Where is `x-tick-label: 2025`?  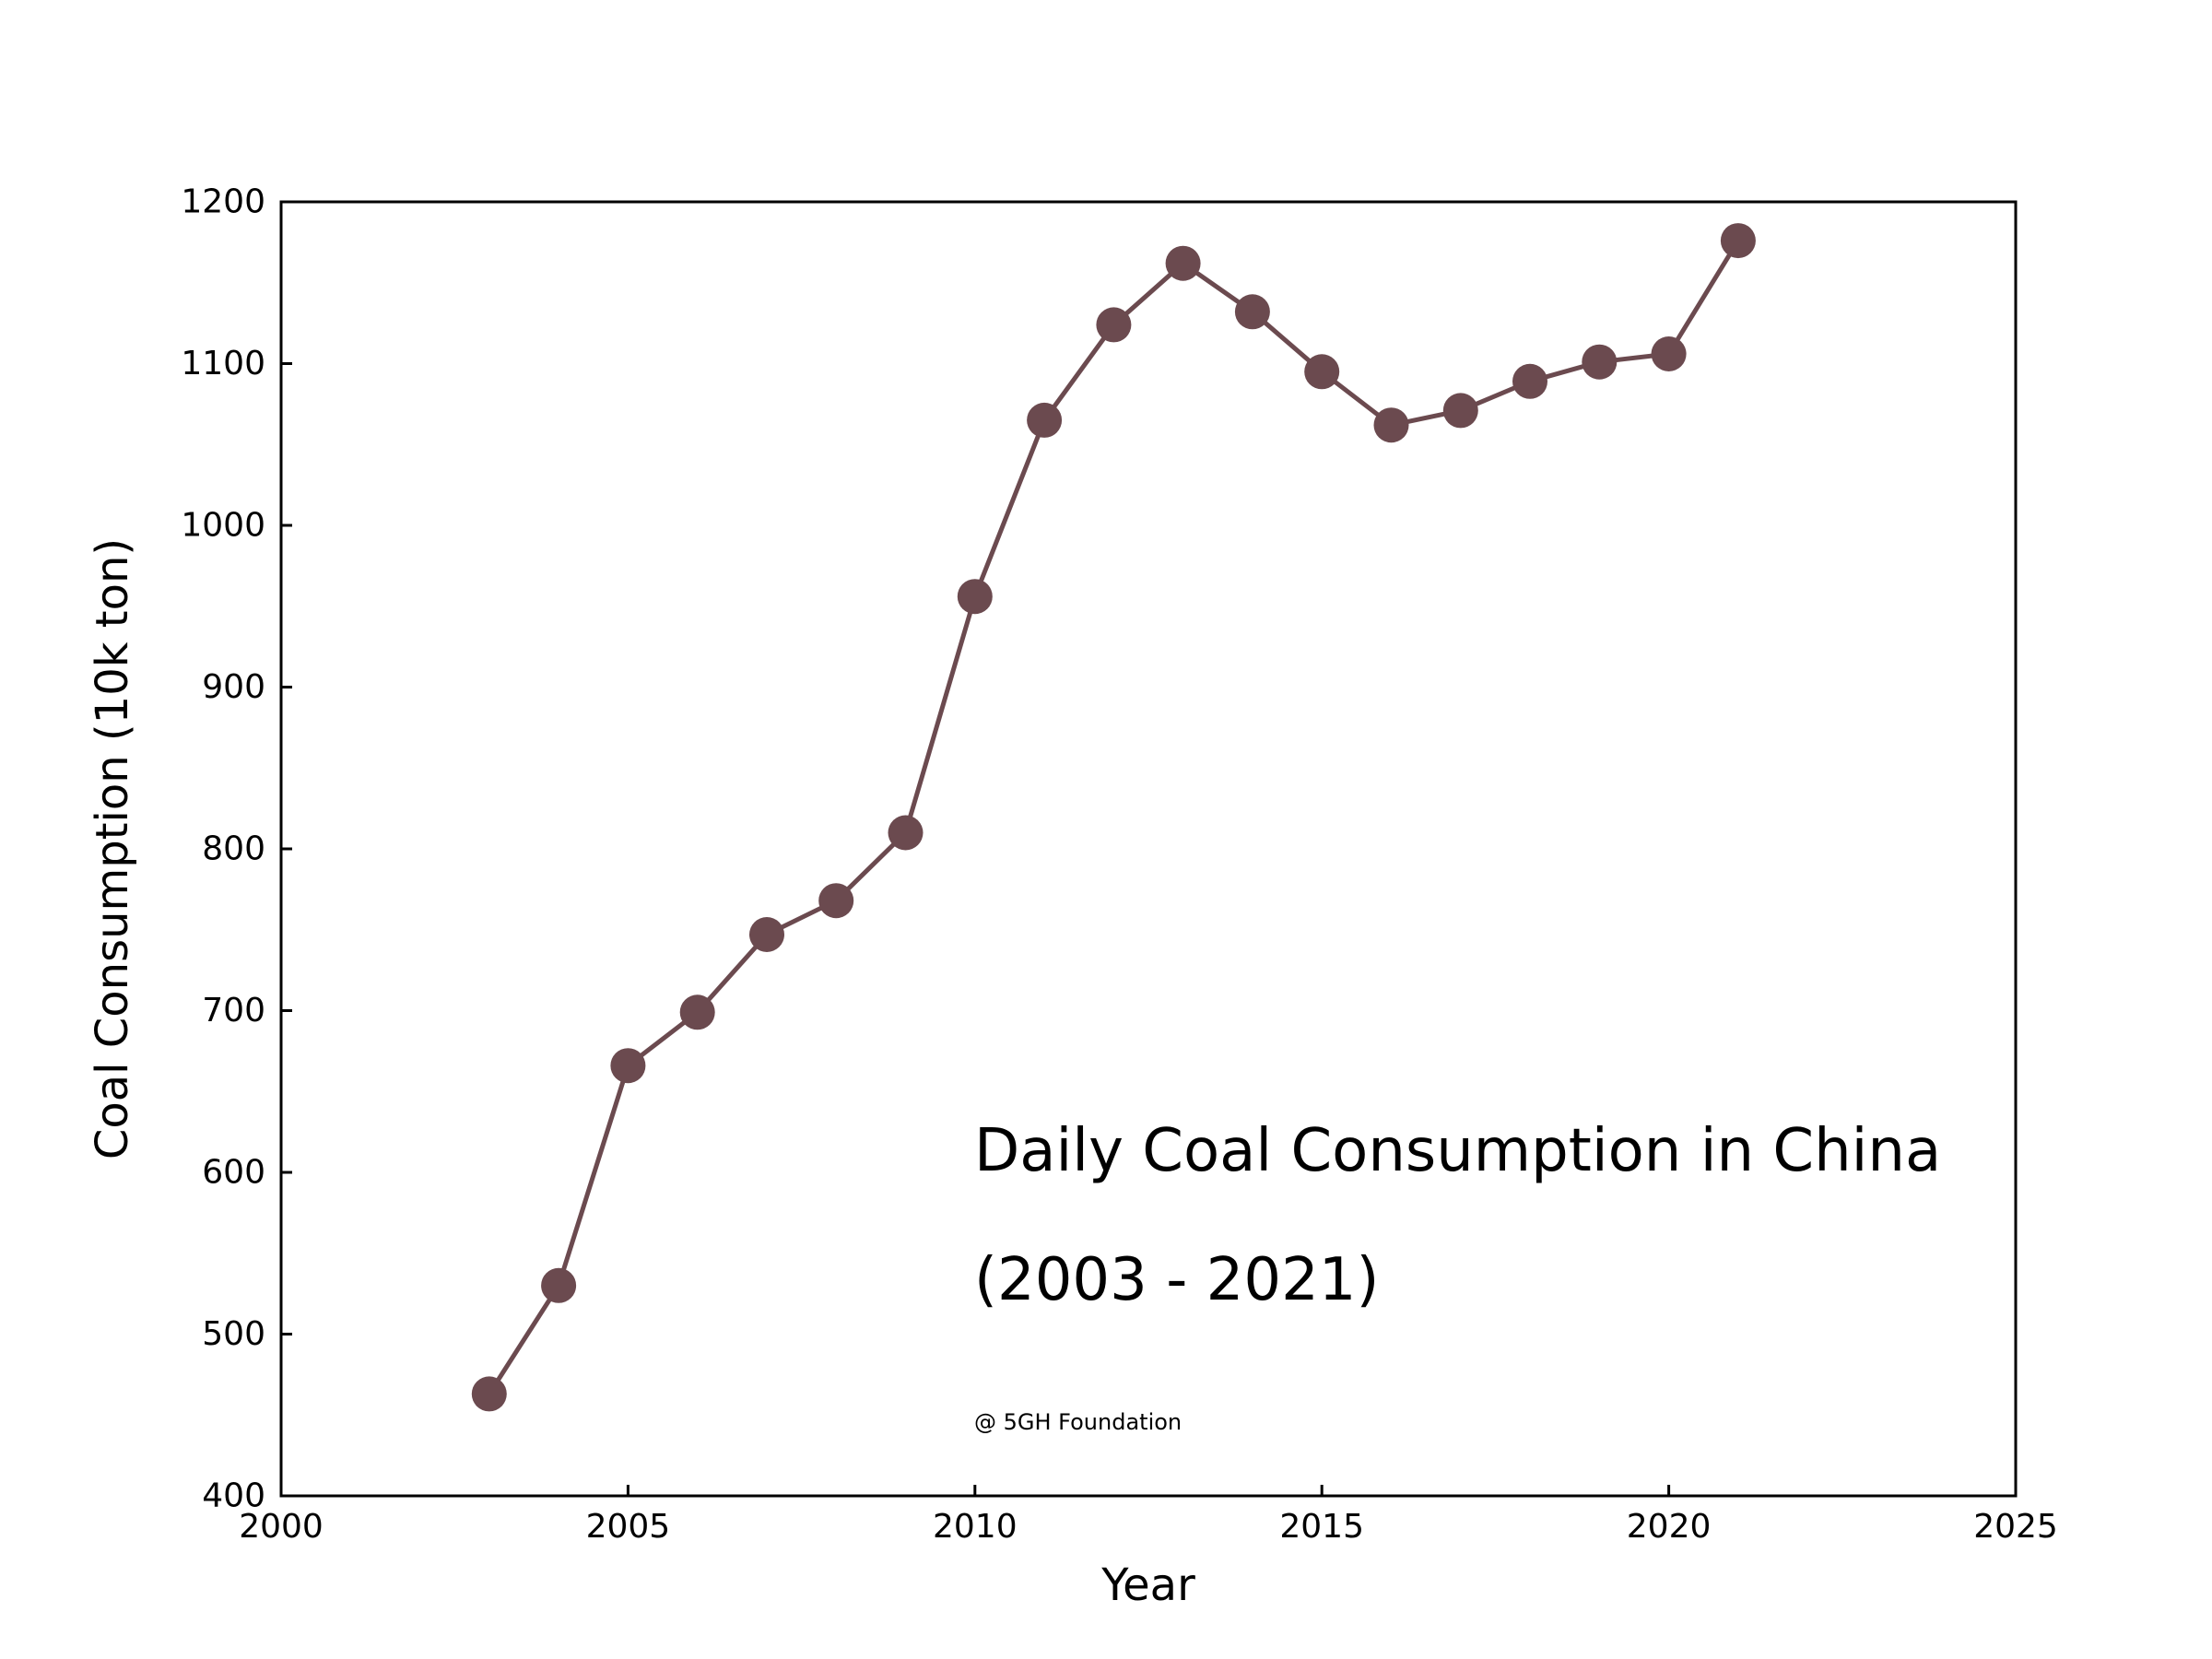
x-tick-label: 2025 is located at coordinates (2015, 1527).